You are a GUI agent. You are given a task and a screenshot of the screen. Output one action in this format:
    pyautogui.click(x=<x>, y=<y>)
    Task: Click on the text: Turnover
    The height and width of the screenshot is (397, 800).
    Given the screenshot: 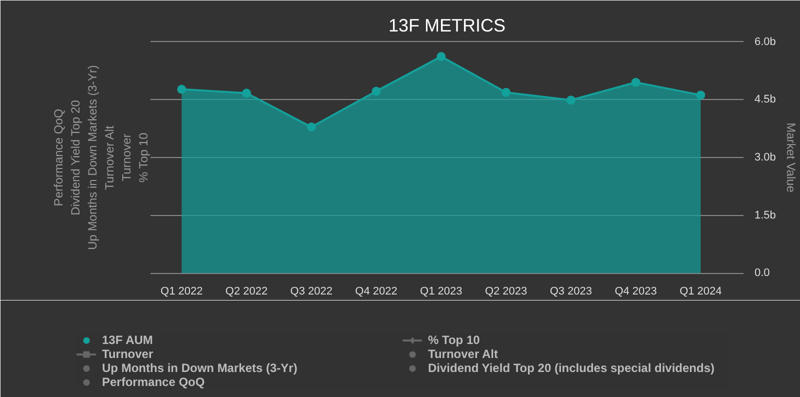 What is the action you would take?
    pyautogui.click(x=127, y=158)
    